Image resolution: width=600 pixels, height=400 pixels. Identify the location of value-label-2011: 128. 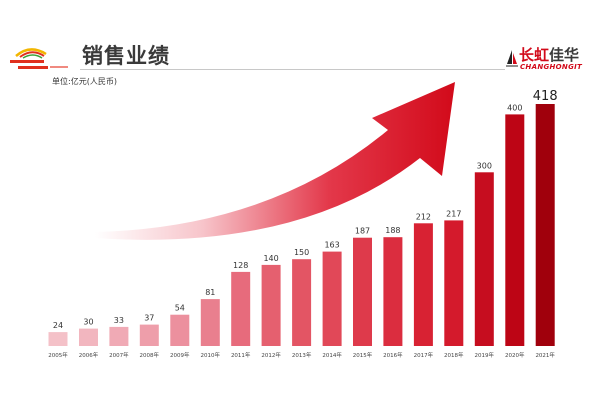
(240, 265).